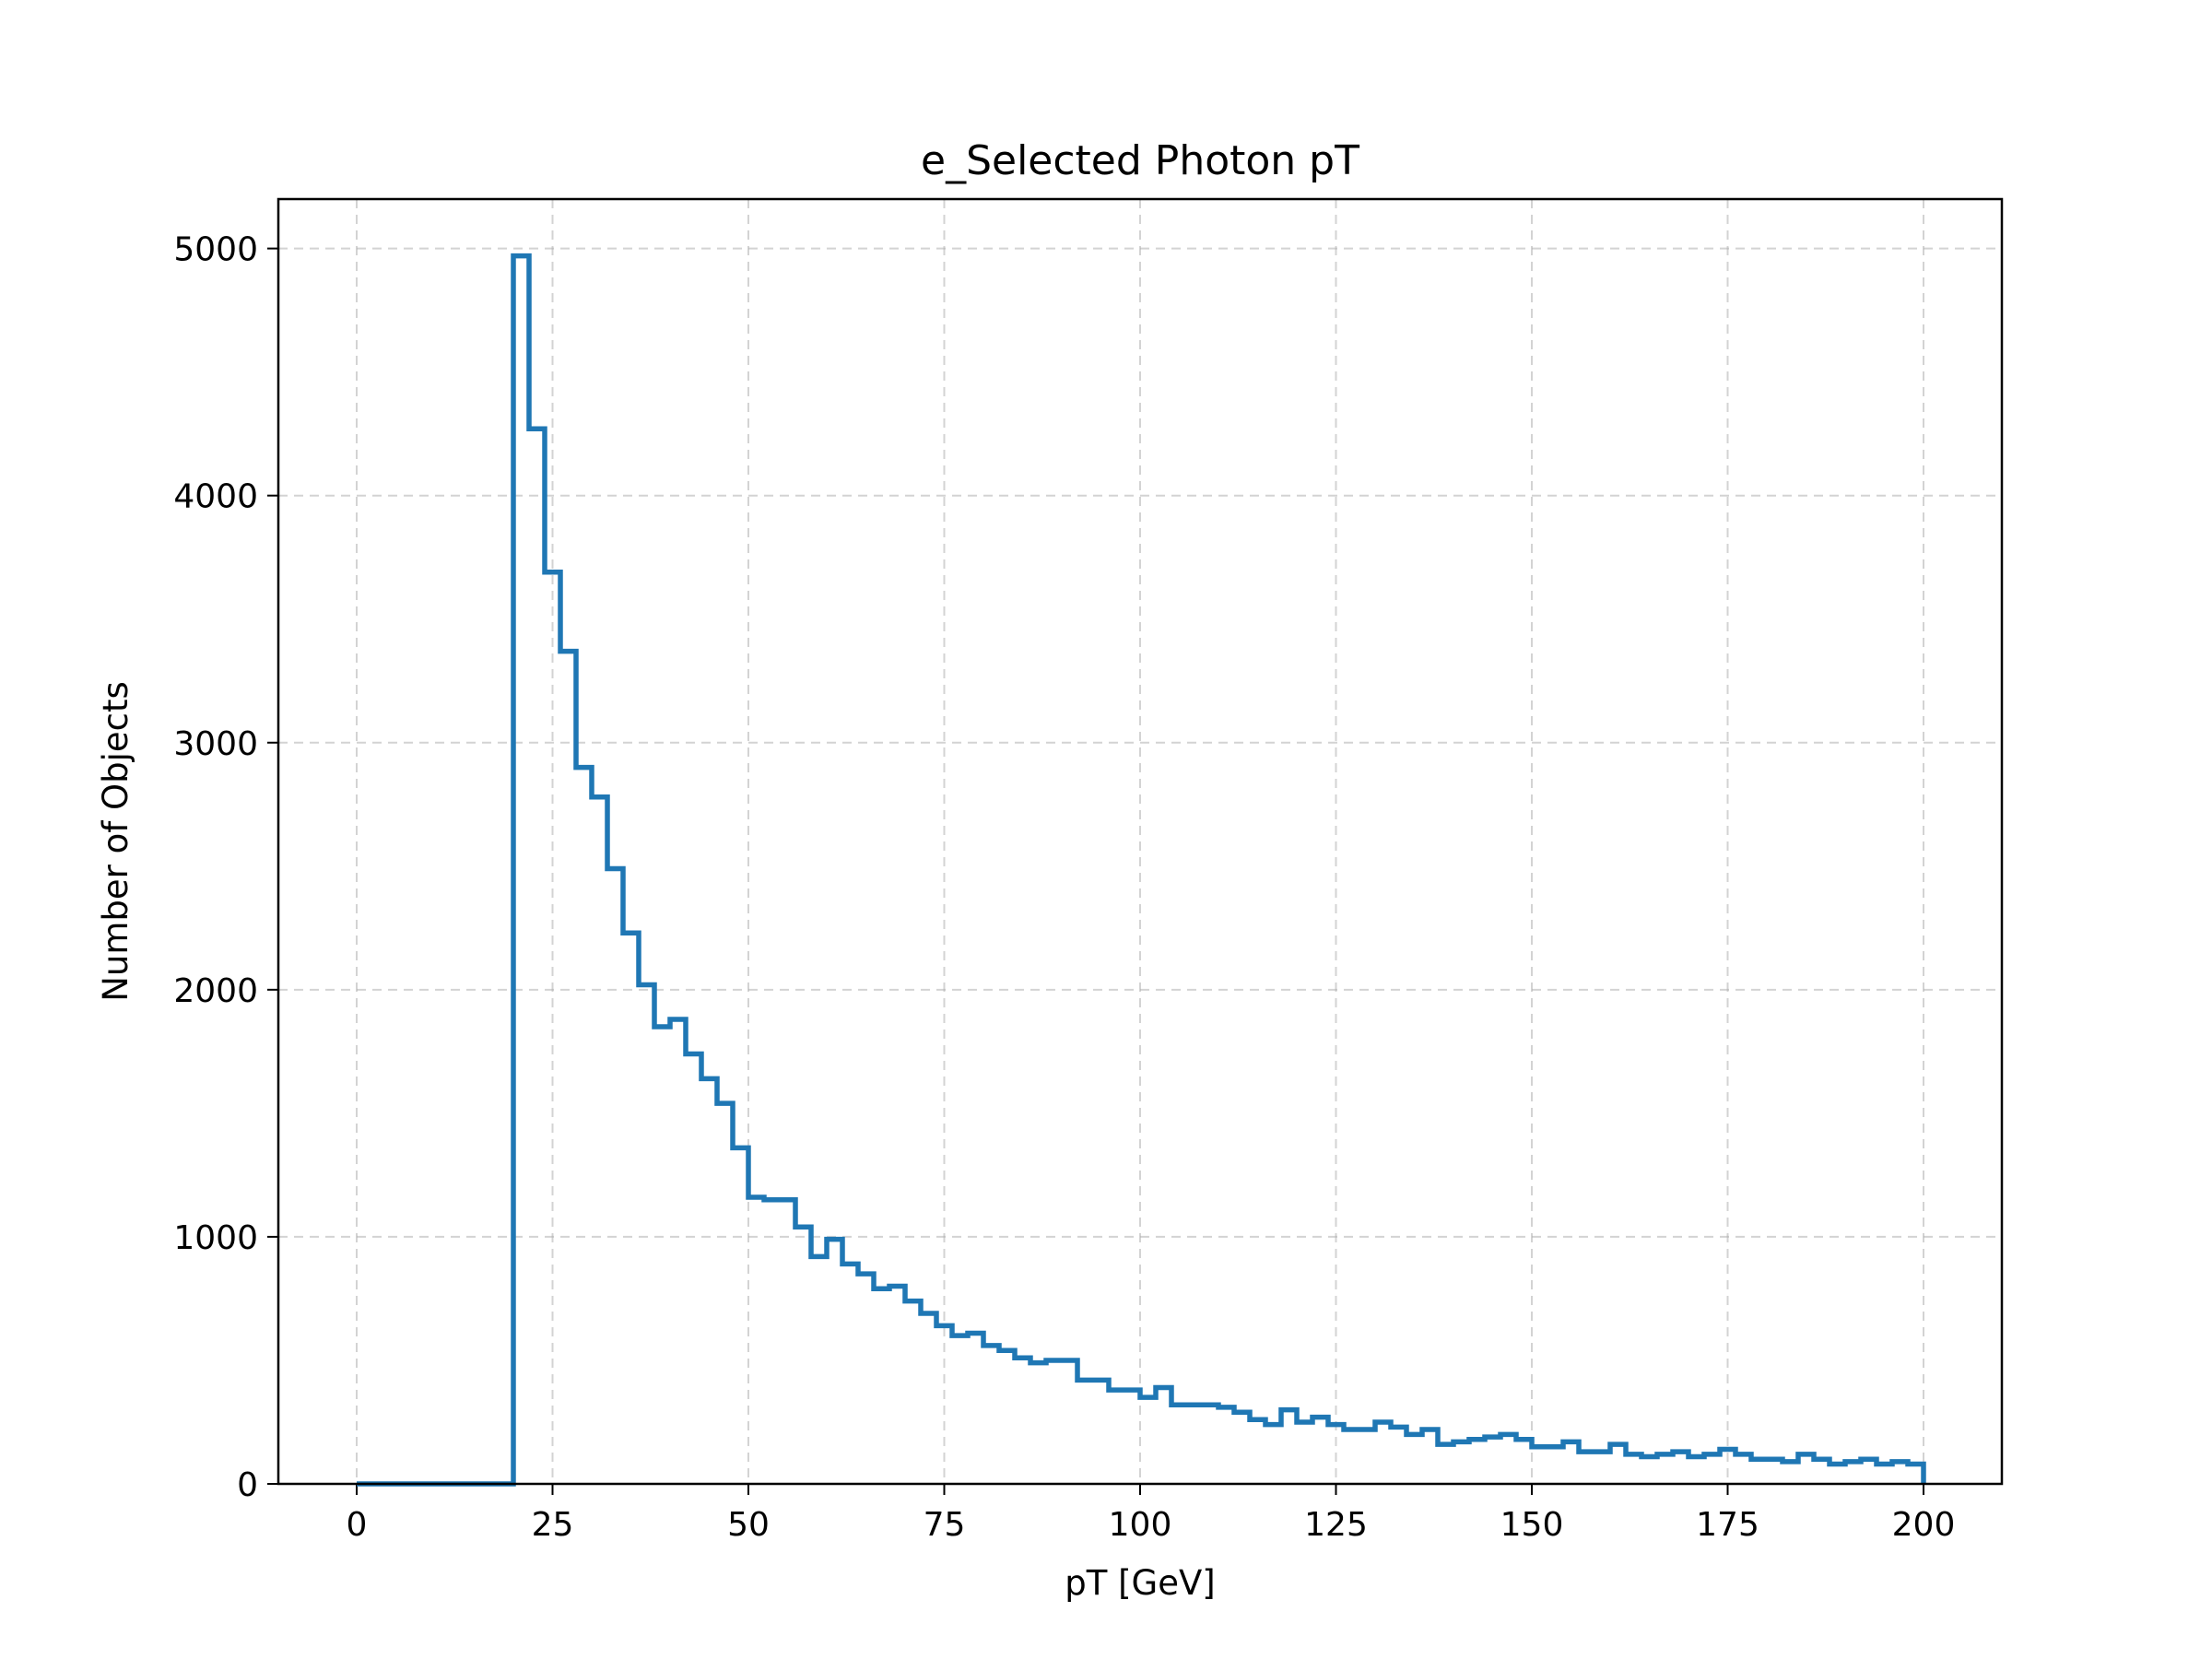 Image resolution: width=2212 pixels, height=1659 pixels. I want to click on y-tick-label: 5000, so click(215, 250).